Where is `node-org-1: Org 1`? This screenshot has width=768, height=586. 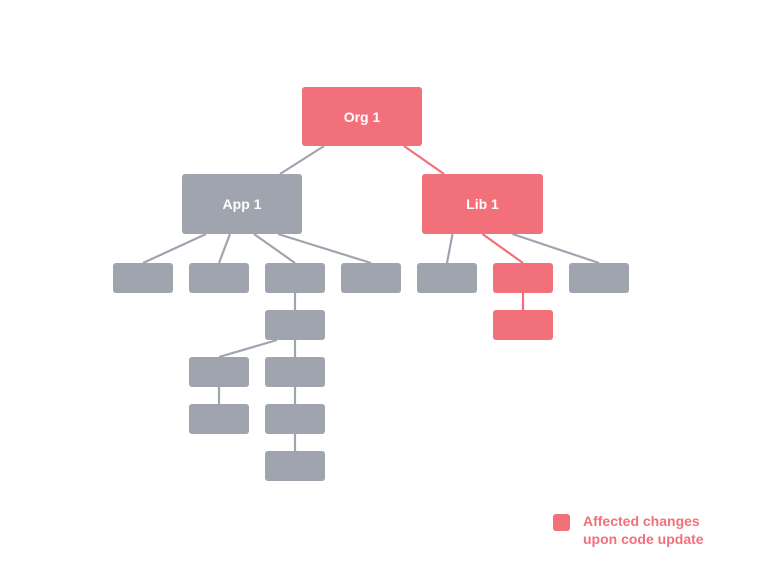
node-org-1: Org 1 is located at coordinates (362, 116).